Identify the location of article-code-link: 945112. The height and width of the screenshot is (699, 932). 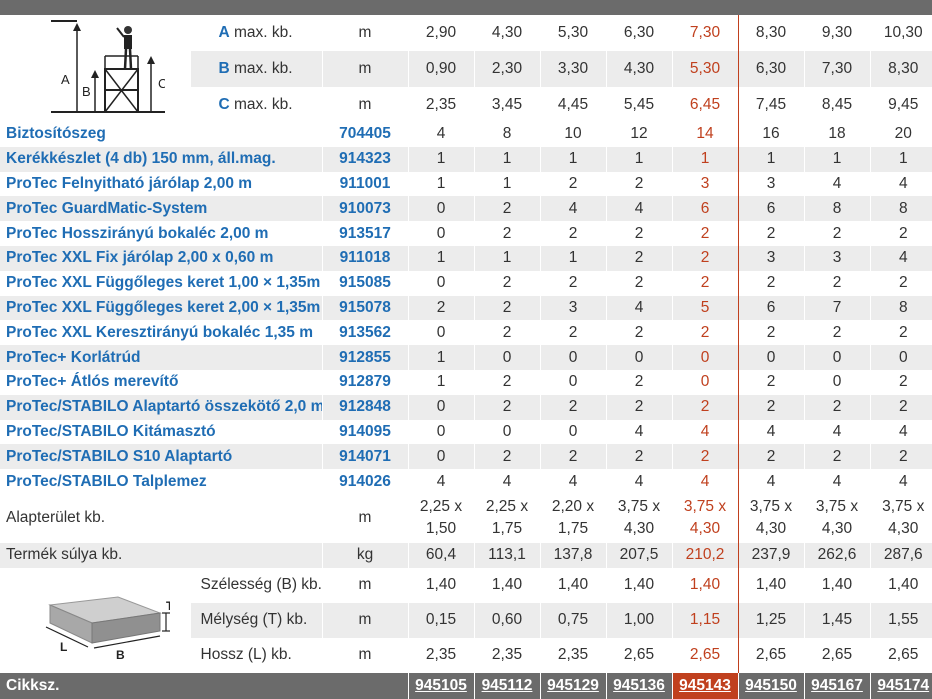
(507, 686).